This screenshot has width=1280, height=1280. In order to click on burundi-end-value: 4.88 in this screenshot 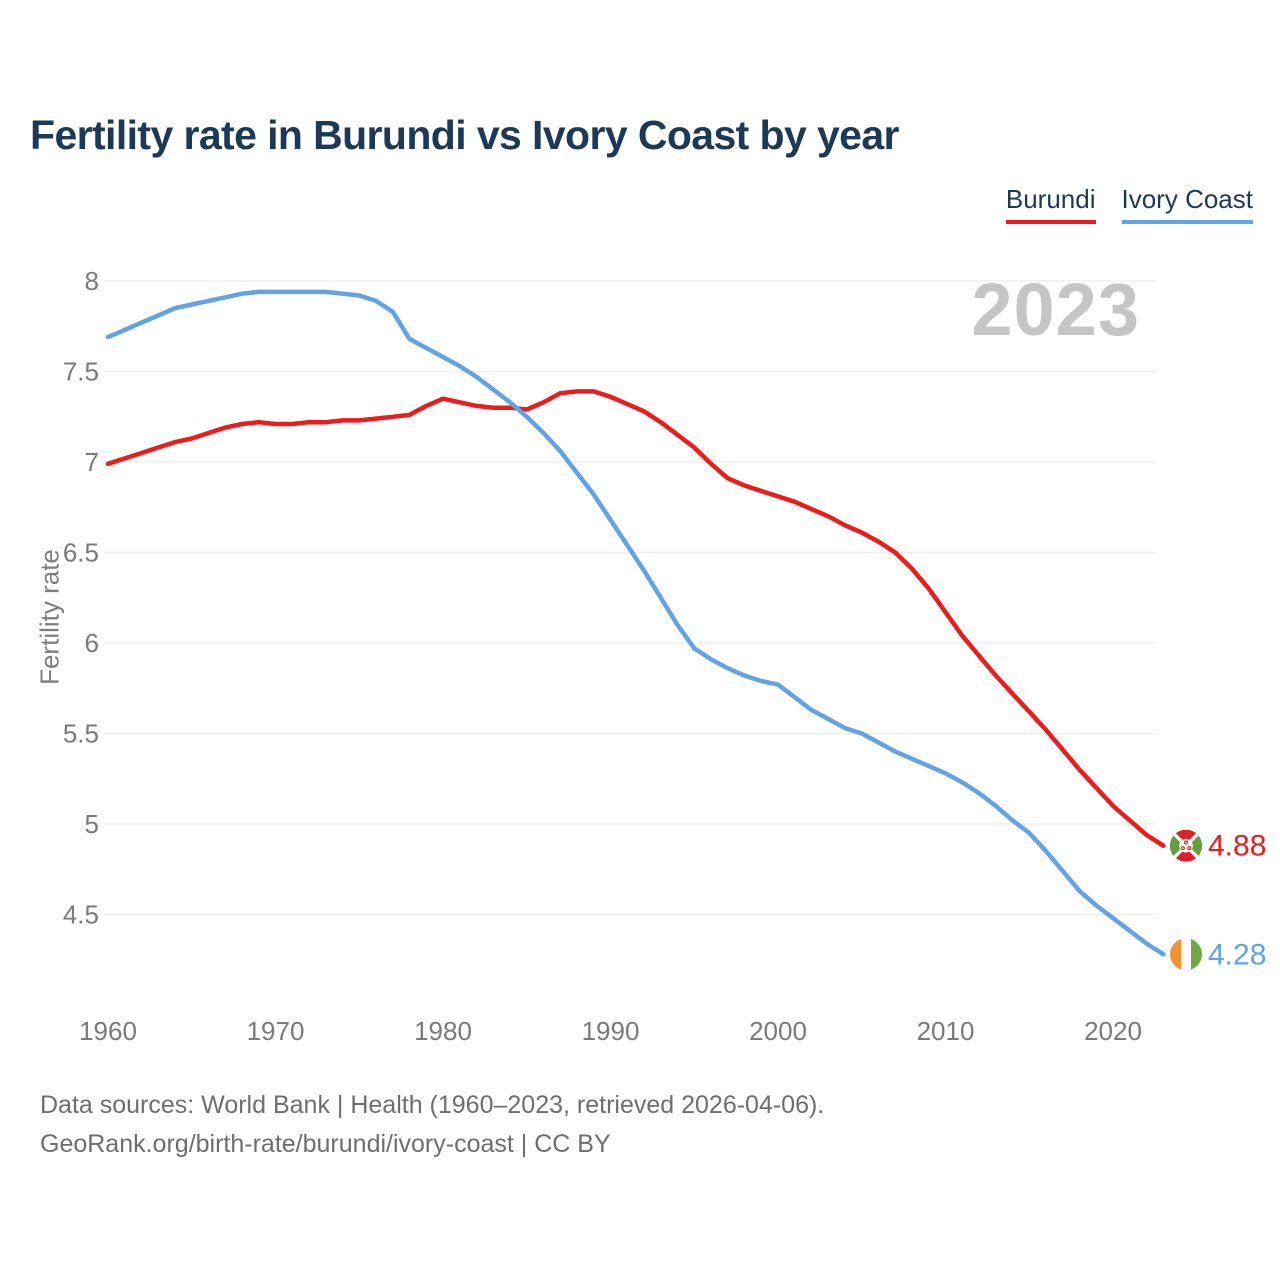, I will do `click(1237, 846)`.